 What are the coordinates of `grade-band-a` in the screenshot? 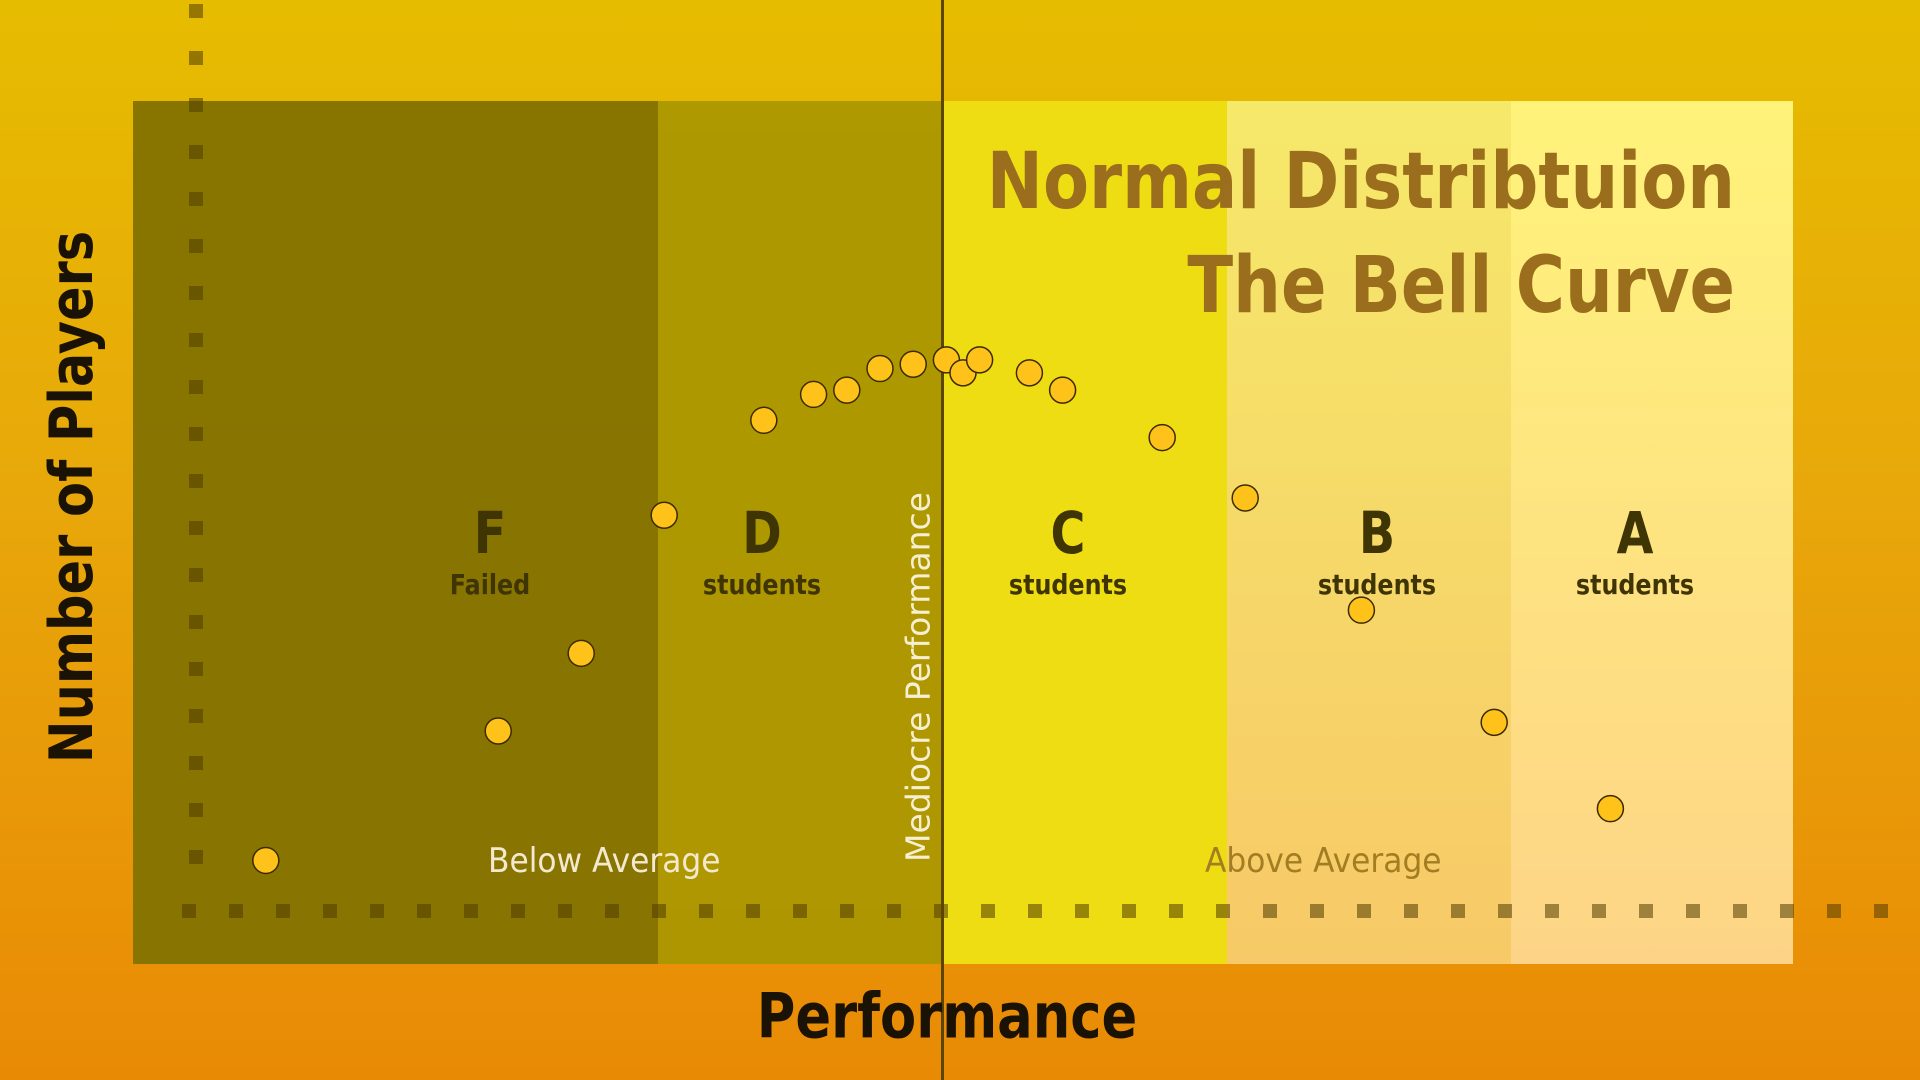 It's located at (1652, 532).